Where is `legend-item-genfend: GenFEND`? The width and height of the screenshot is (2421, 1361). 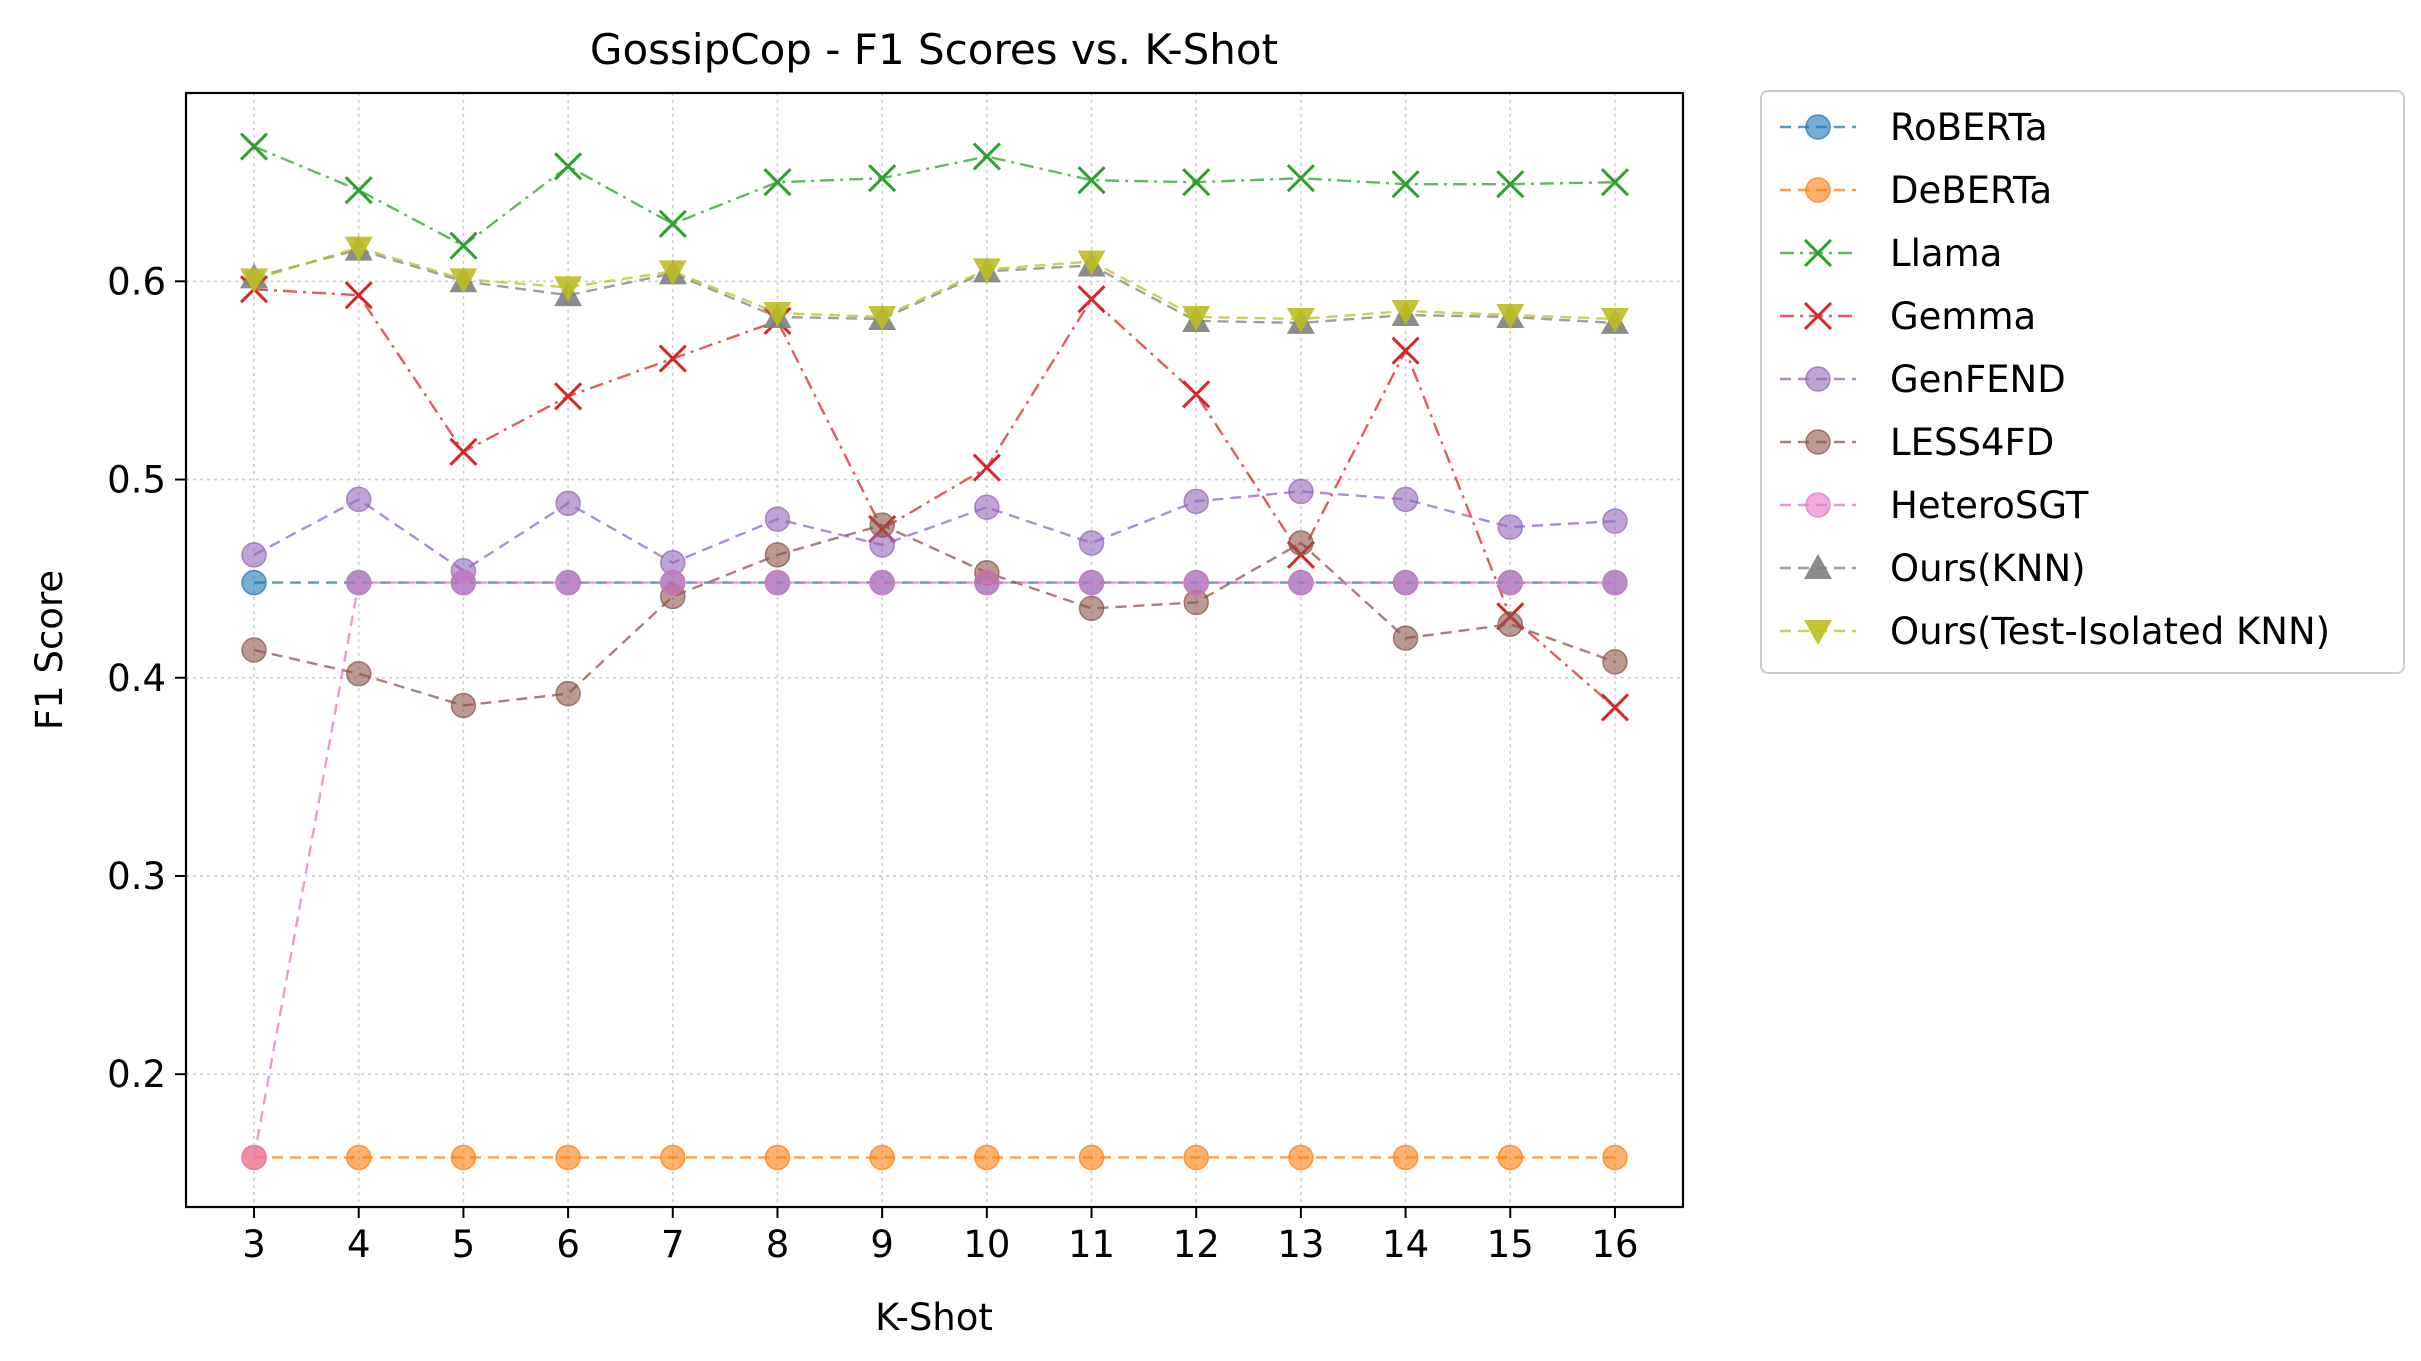 legend-item-genfend: GenFEND is located at coordinates (1923, 379).